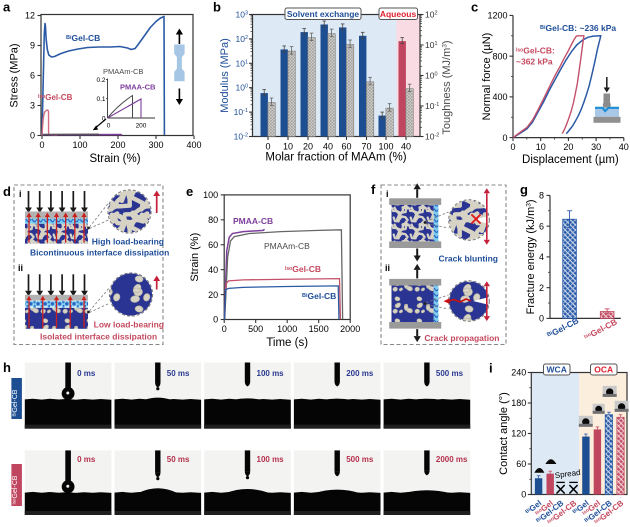  What do you see at coordinates (387, 268) in the screenshot?
I see `svg-text: ii` at bounding box center [387, 268].